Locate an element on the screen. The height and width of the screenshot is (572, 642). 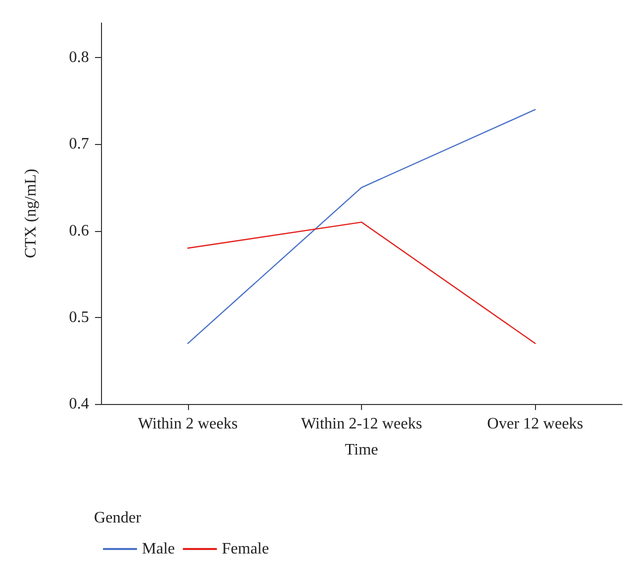
x-tick-label: Over 12 weeks is located at coordinates (535, 424).